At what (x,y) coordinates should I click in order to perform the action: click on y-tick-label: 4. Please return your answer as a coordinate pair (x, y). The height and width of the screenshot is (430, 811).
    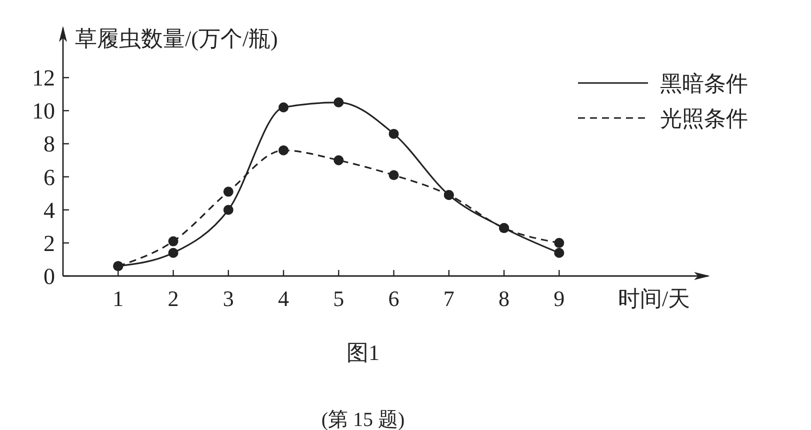
    Looking at the image, I should click on (50, 210).